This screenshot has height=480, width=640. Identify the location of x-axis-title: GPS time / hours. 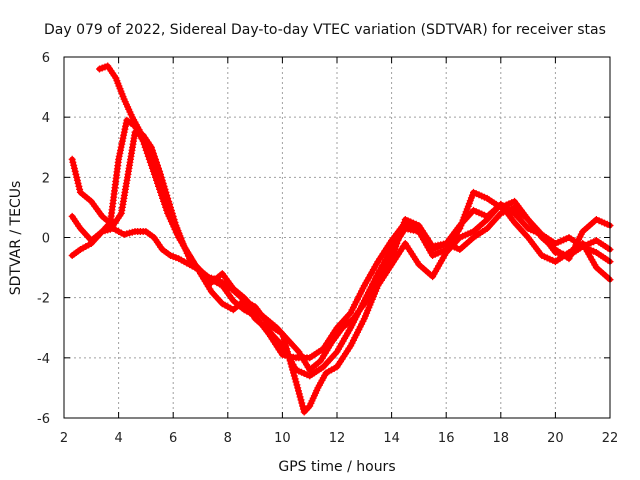
(336, 467).